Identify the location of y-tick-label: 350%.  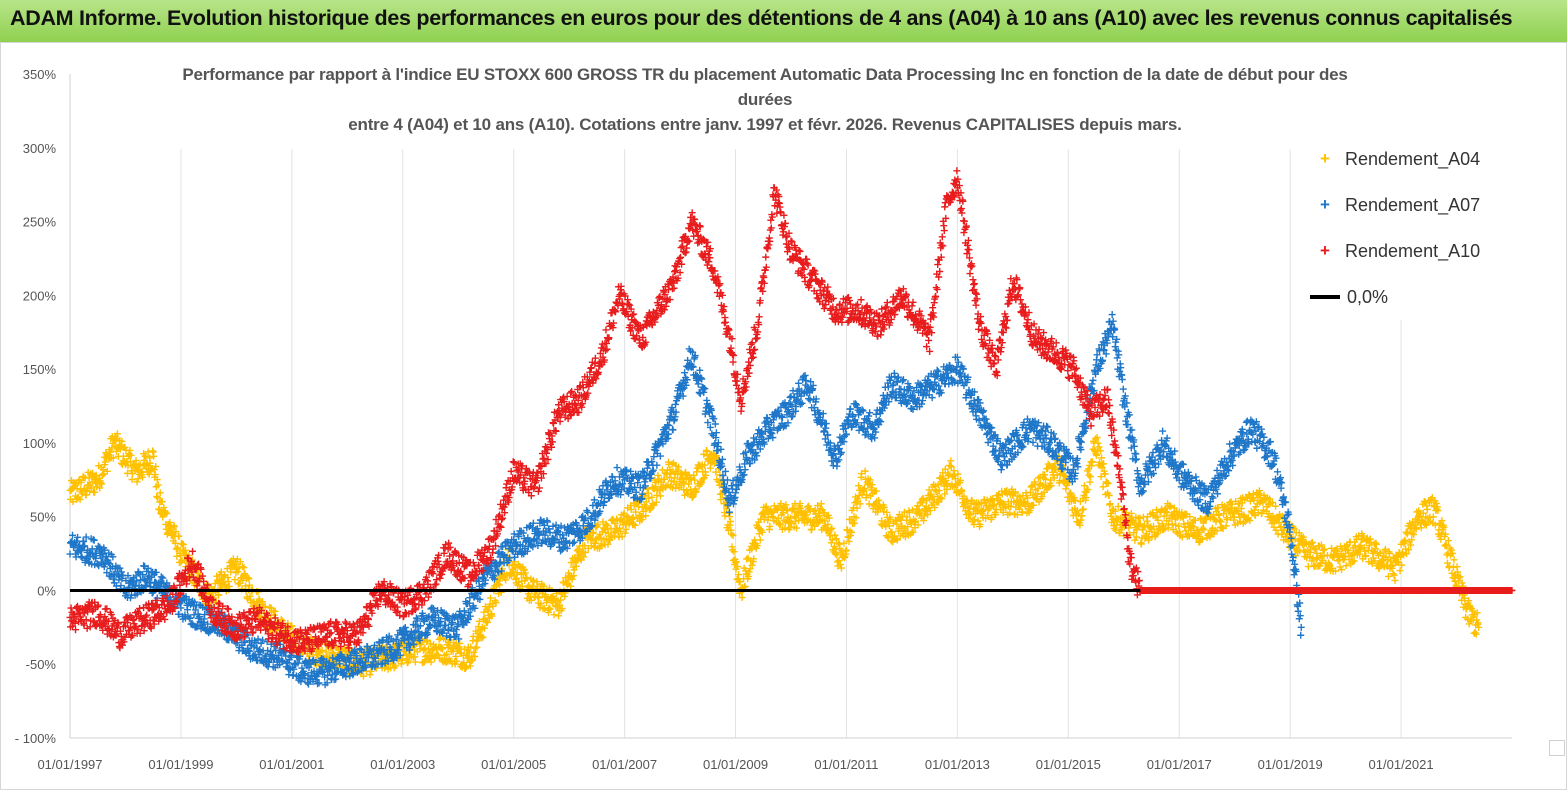
(40, 74).